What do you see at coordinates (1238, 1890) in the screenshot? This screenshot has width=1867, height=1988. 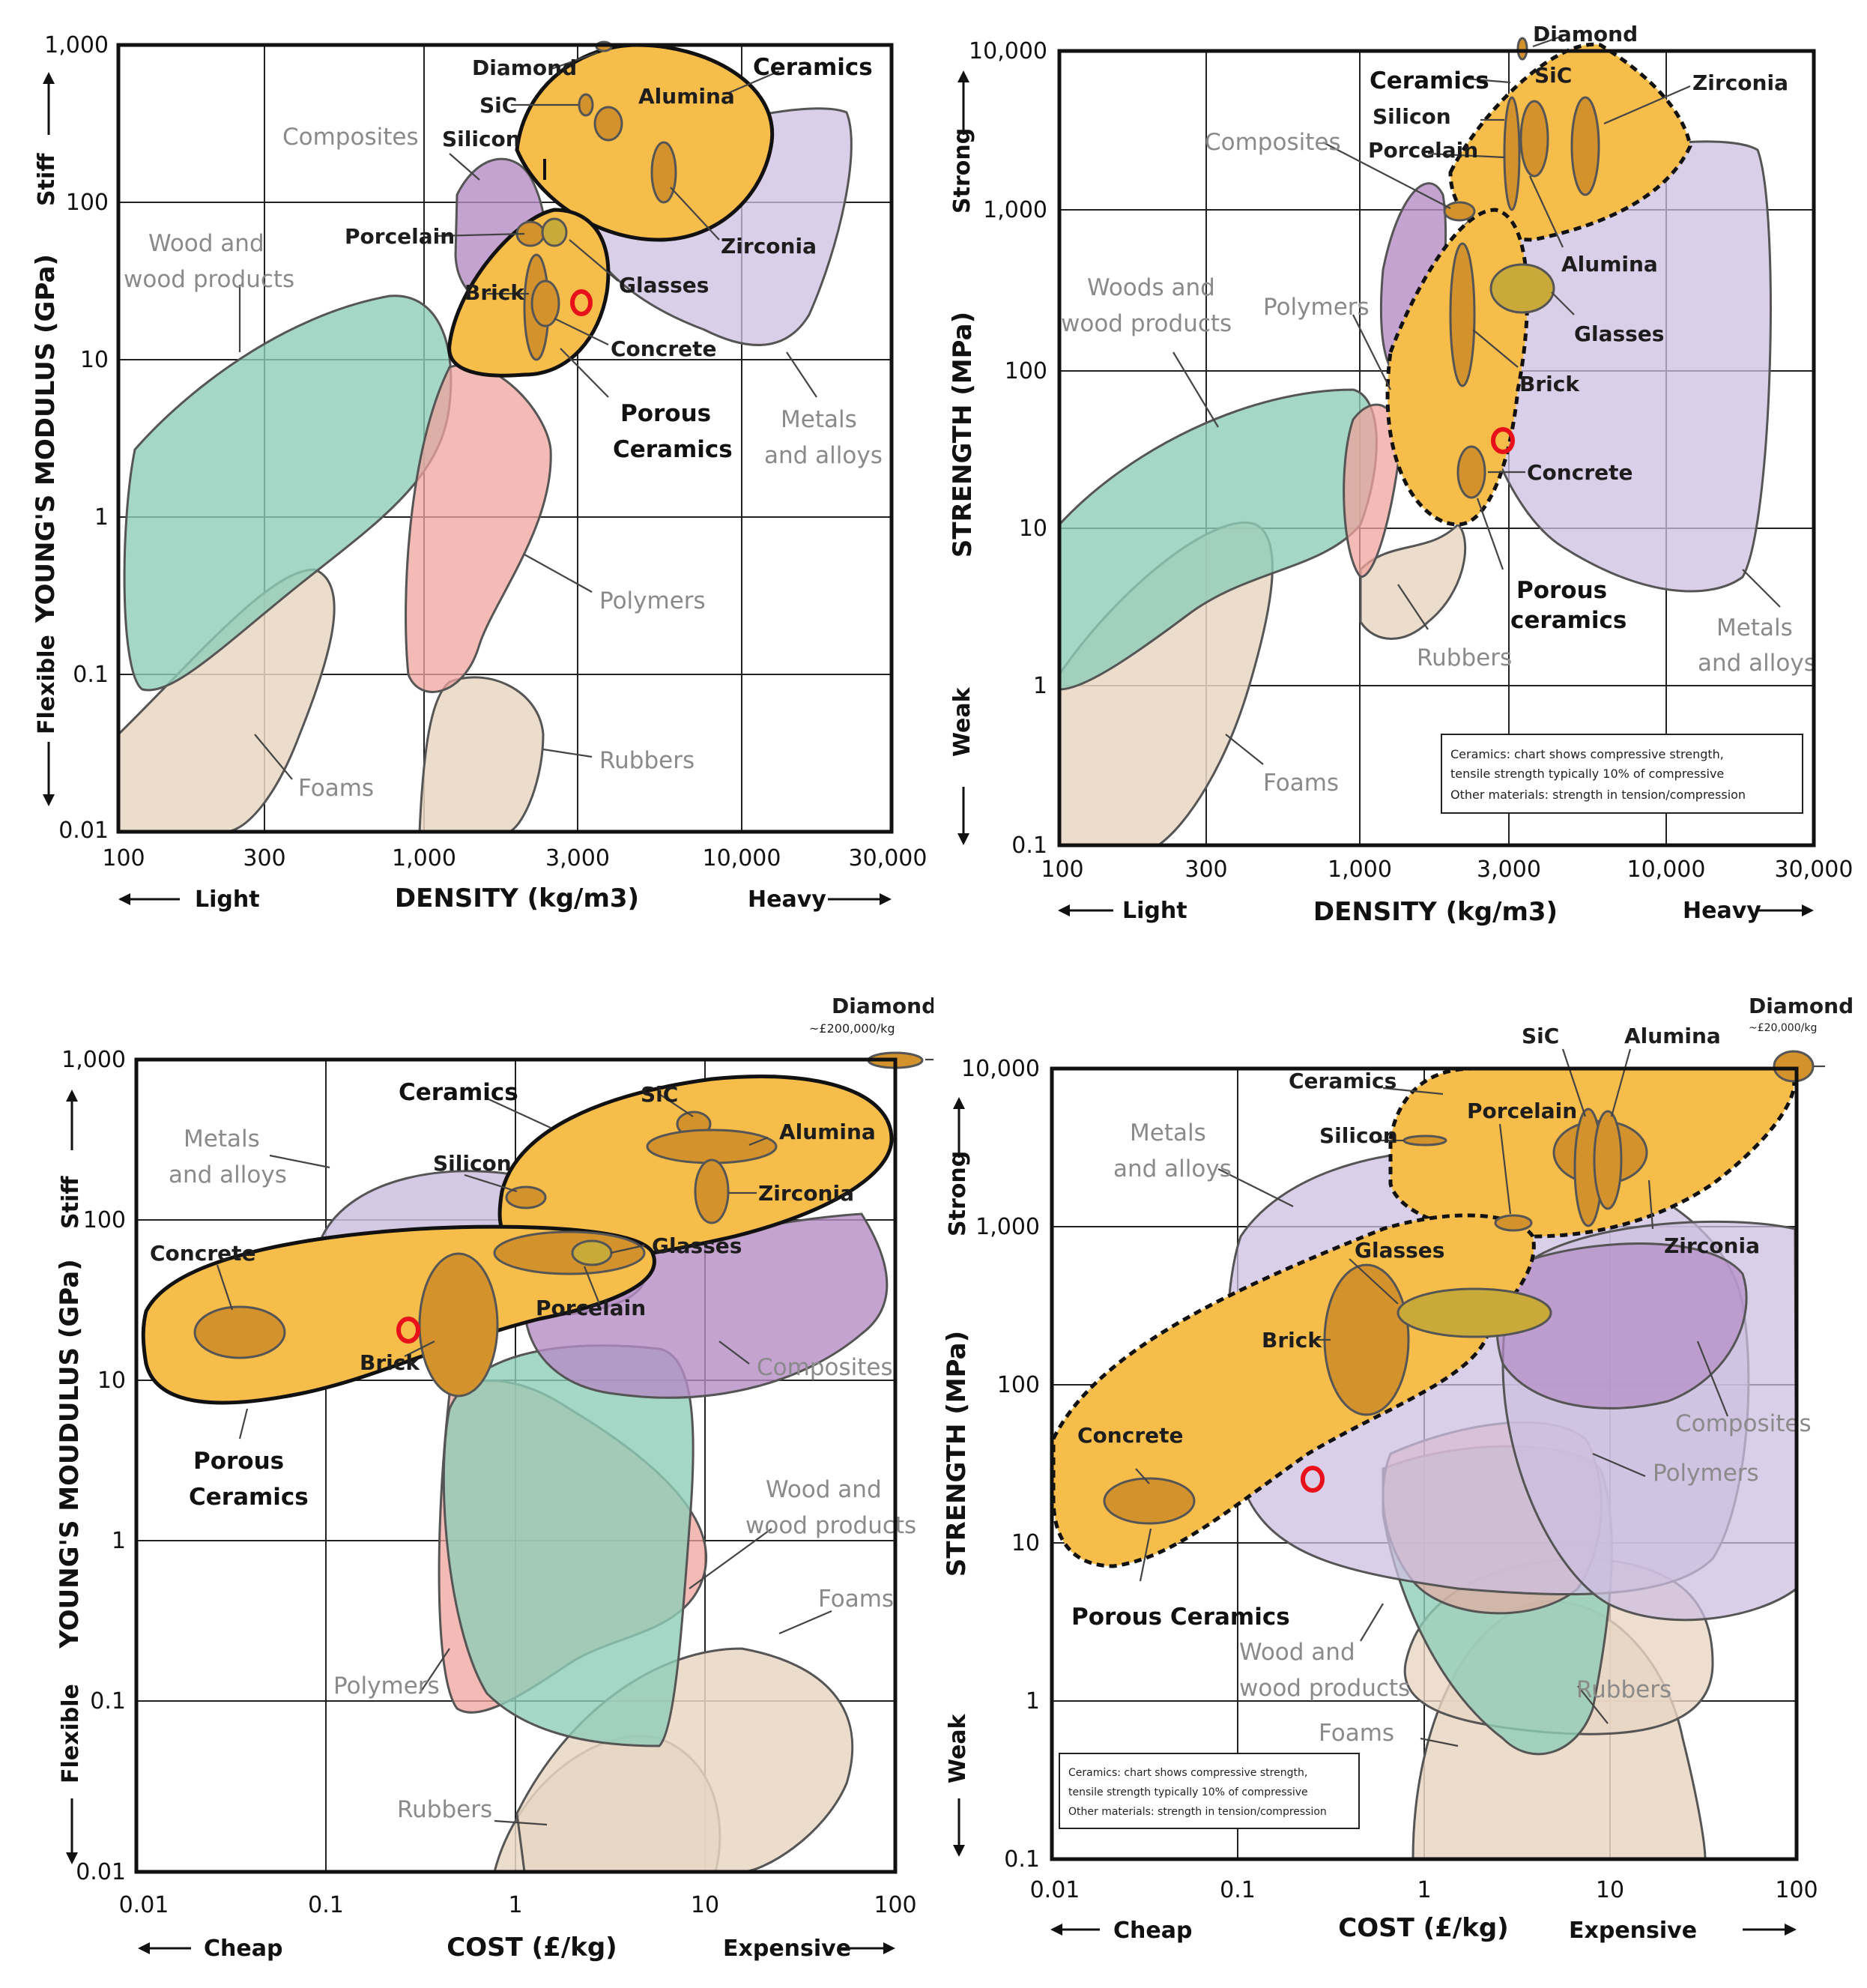 I see `svg-text: 0.1` at bounding box center [1238, 1890].